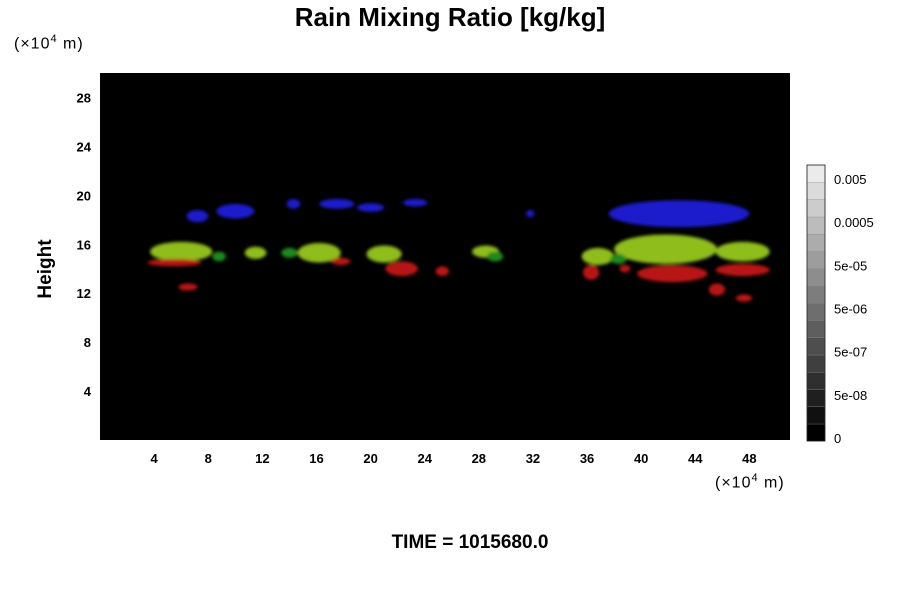  I want to click on x-unit-prefix: (×10, so click(733, 483).